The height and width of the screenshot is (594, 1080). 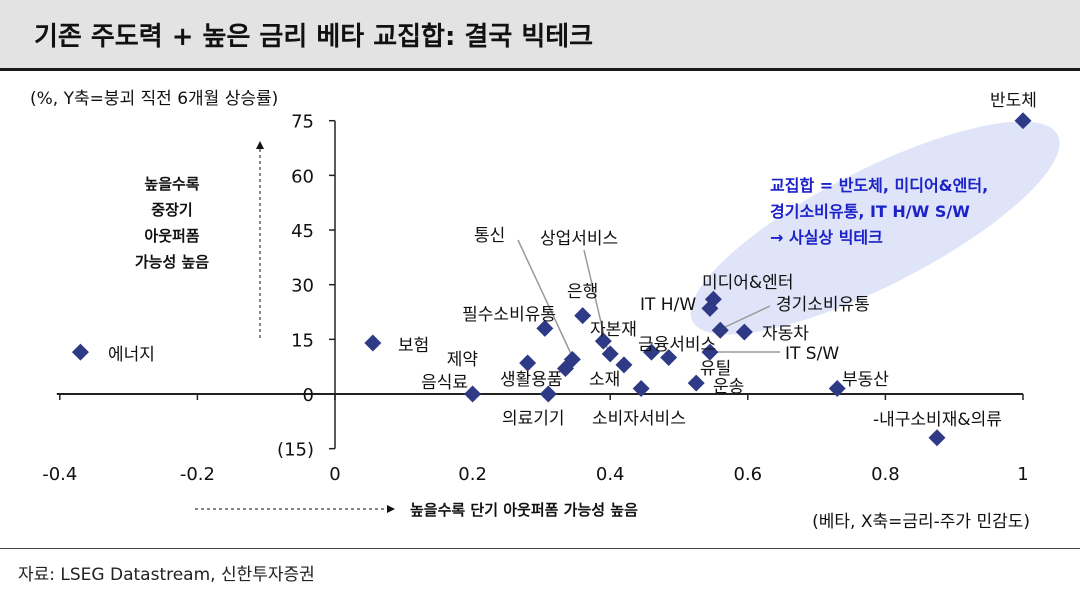 What do you see at coordinates (785, 334) in the screenshot?
I see `point-label: 자동차` at bounding box center [785, 334].